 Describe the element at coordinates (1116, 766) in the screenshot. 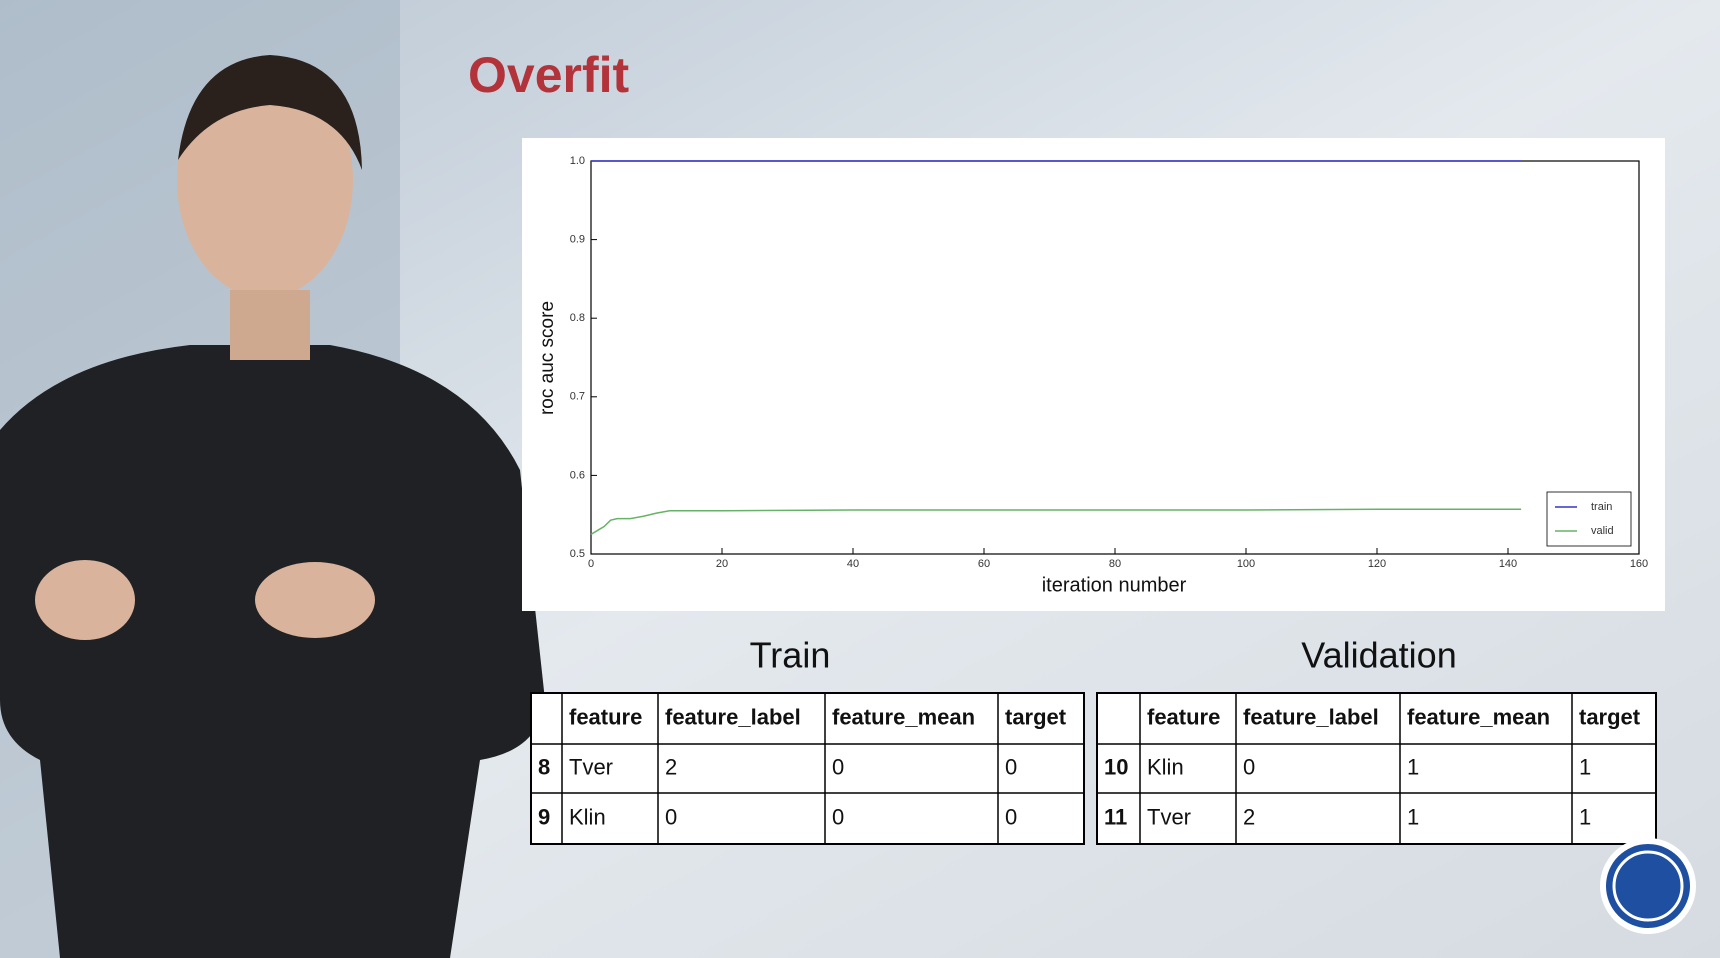

I see `row-index: 10` at that location.